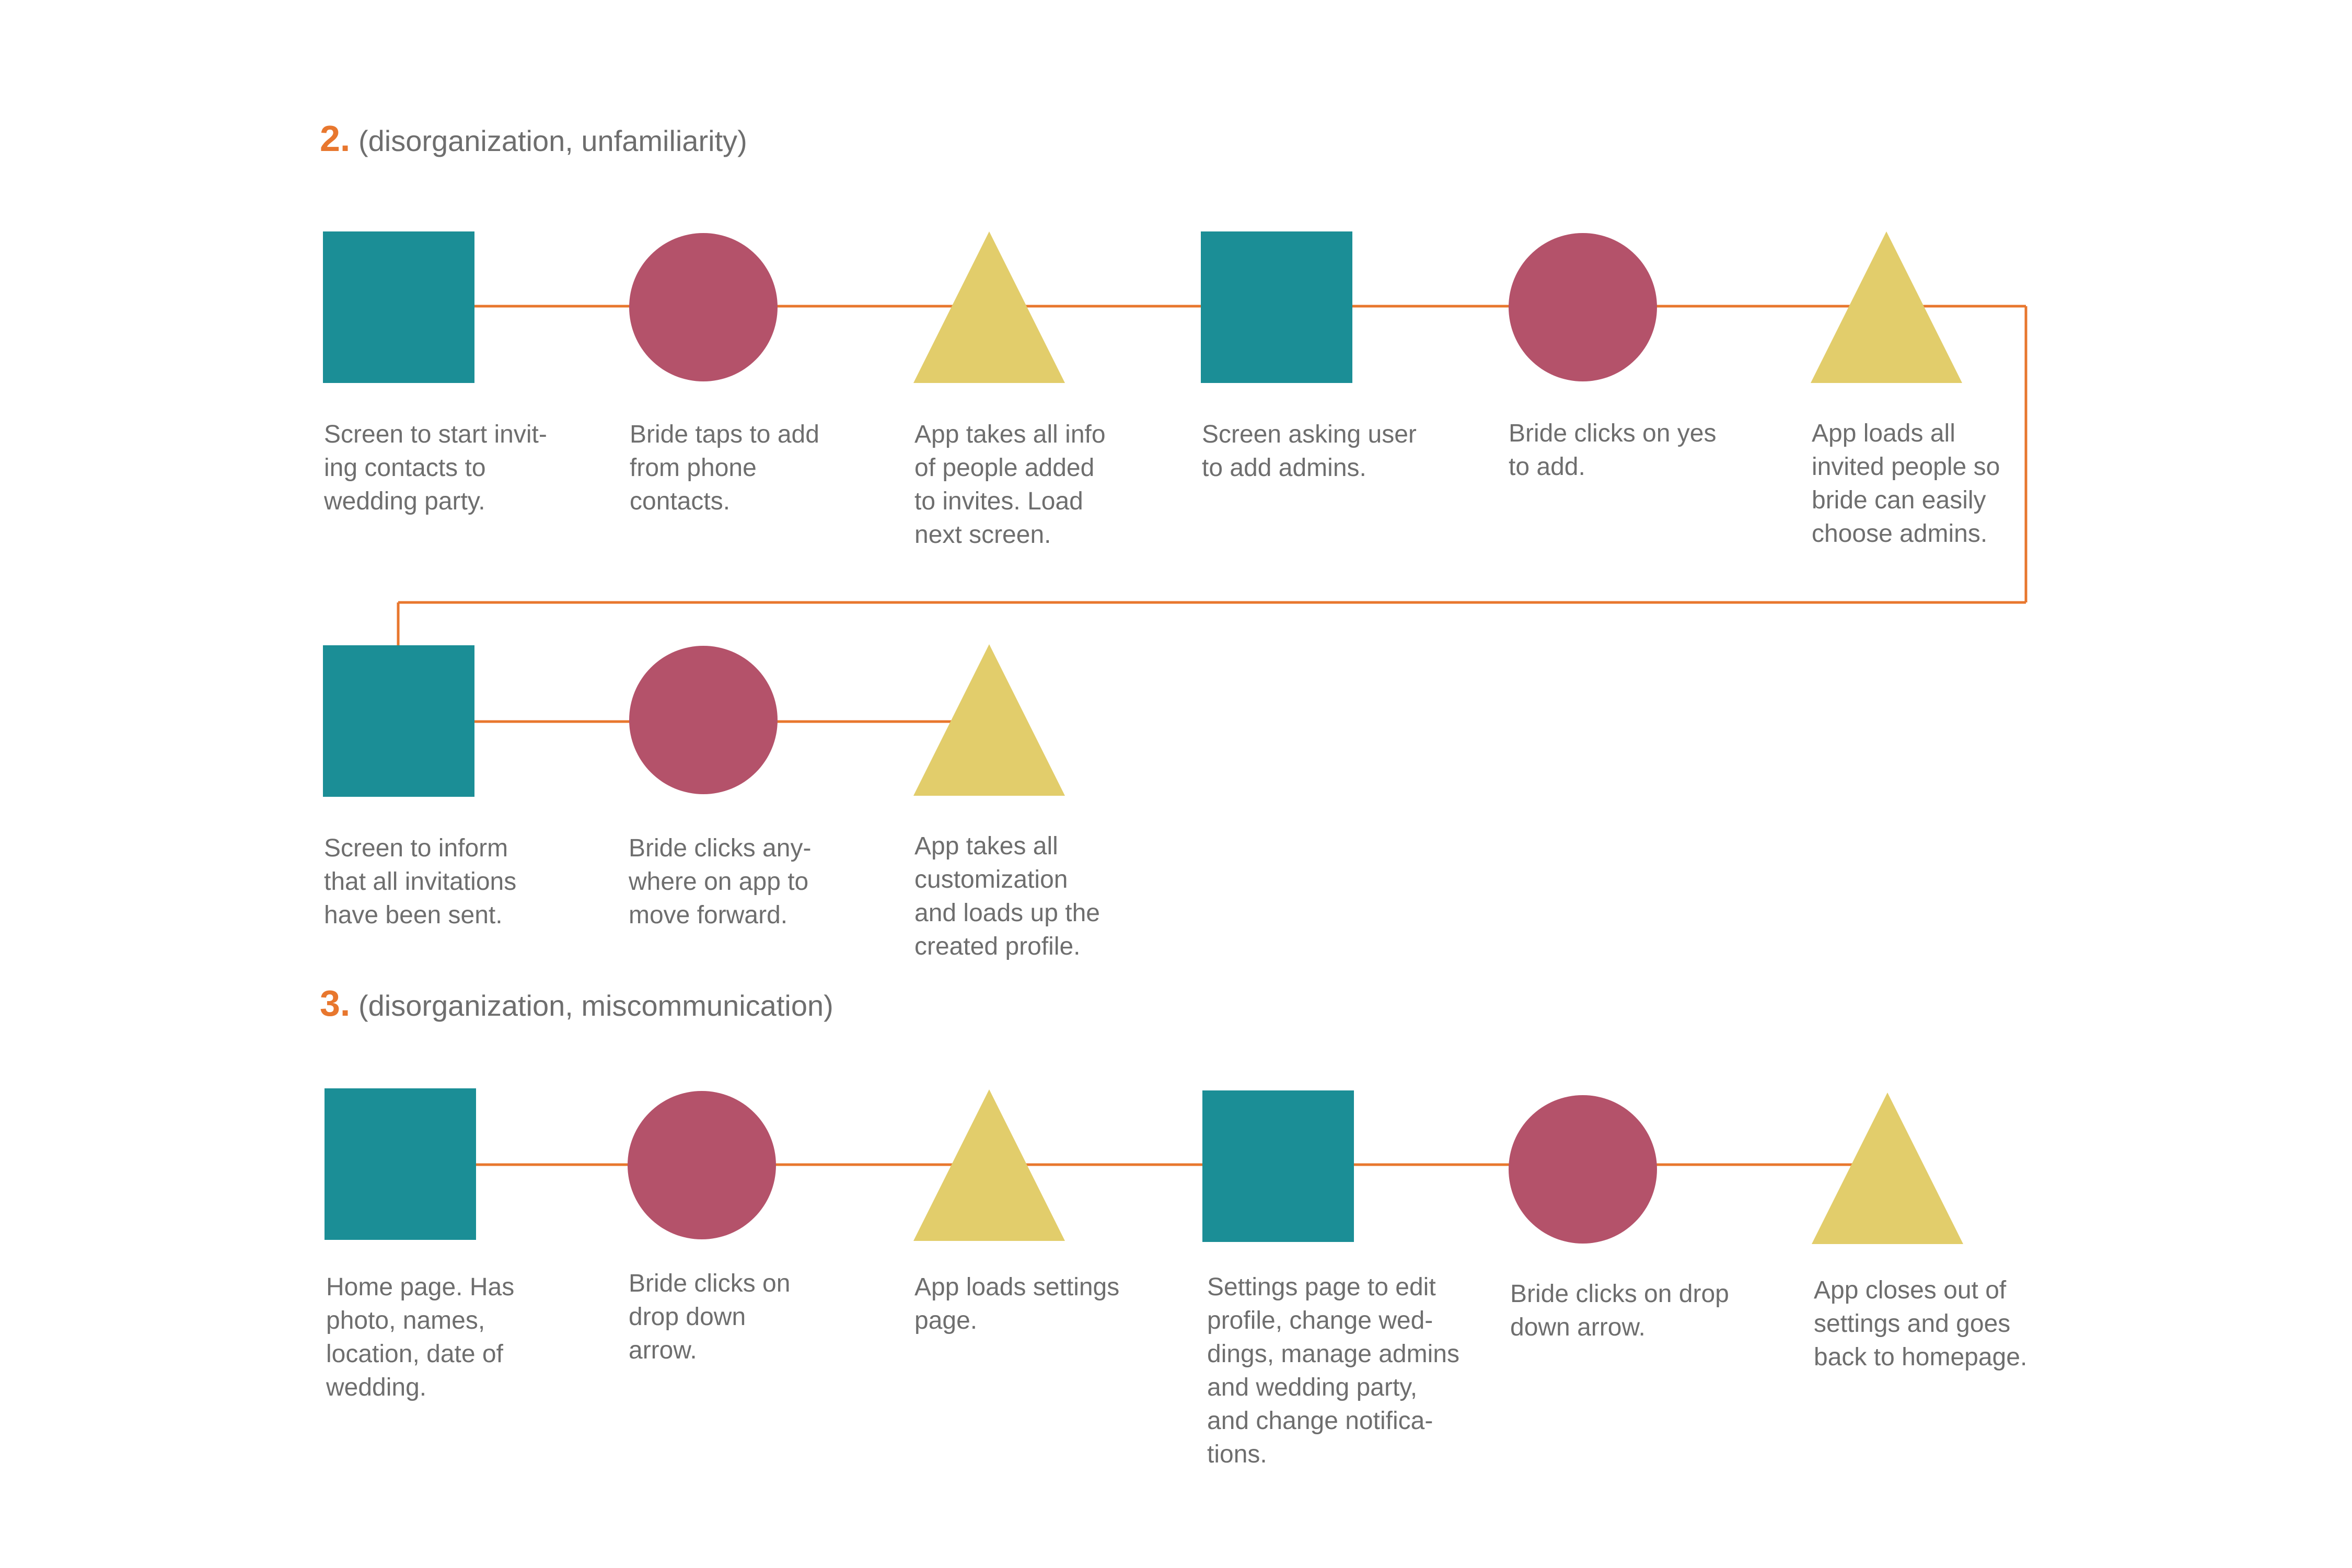  What do you see at coordinates (336, 1003) in the screenshot?
I see `section-number: 3.` at bounding box center [336, 1003].